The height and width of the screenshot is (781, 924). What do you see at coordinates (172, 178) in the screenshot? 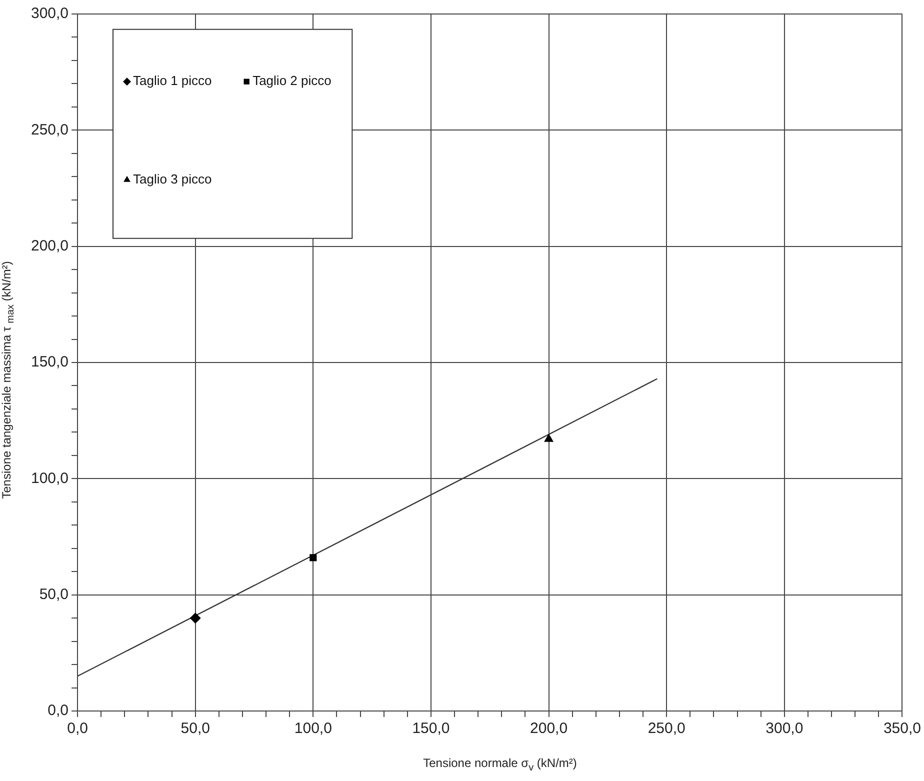
I see `legend-label: Taglio 3 picco` at bounding box center [172, 178].